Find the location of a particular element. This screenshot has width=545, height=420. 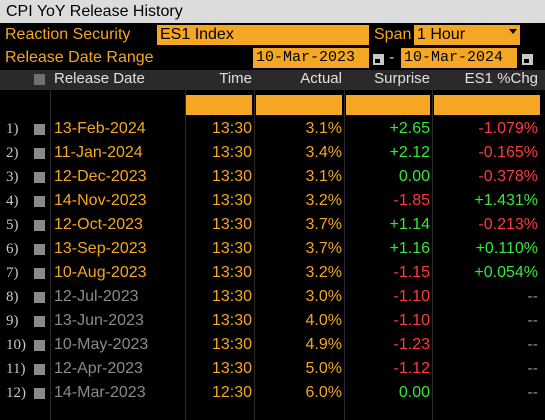

window-title: CPI YoY Release History is located at coordinates (272, 11).